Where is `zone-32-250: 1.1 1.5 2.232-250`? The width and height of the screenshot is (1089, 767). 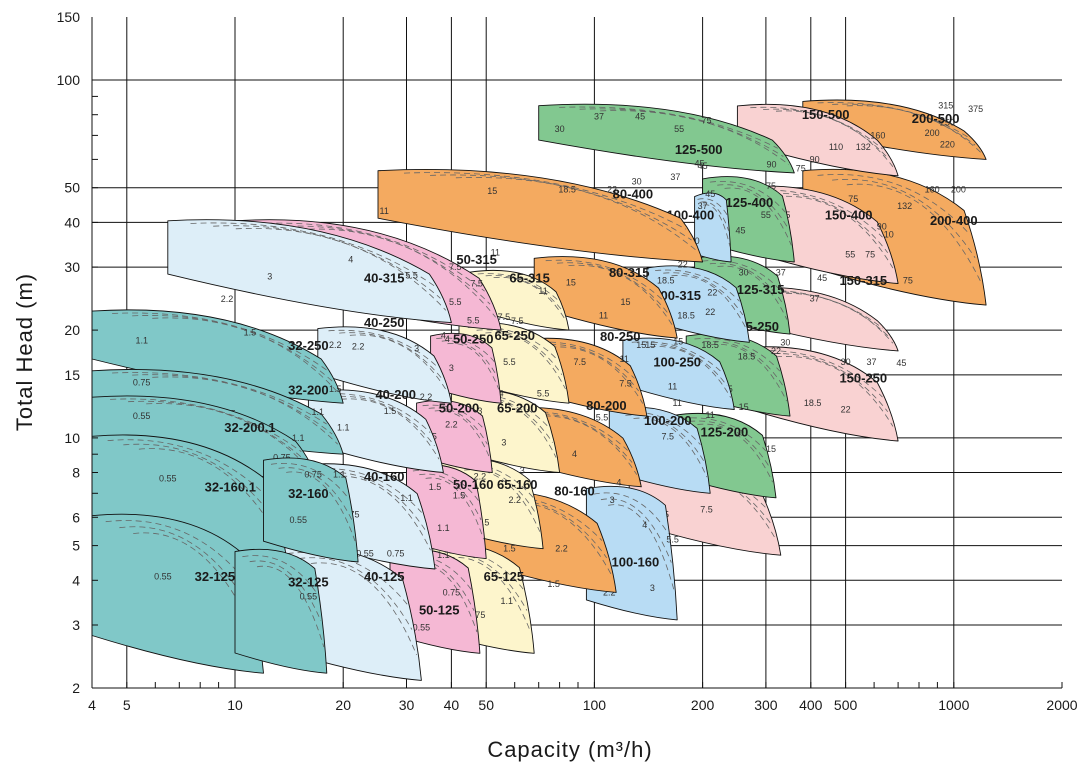 zone-32-250: 1.1 1.5 2.232-250 is located at coordinates (217, 356).